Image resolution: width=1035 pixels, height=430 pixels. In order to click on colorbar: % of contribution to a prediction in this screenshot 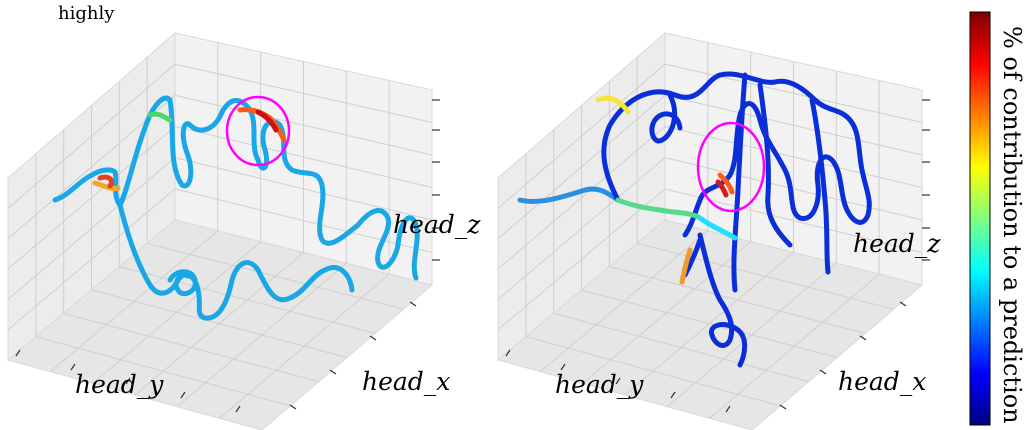, I will do `click(997, 218)`.